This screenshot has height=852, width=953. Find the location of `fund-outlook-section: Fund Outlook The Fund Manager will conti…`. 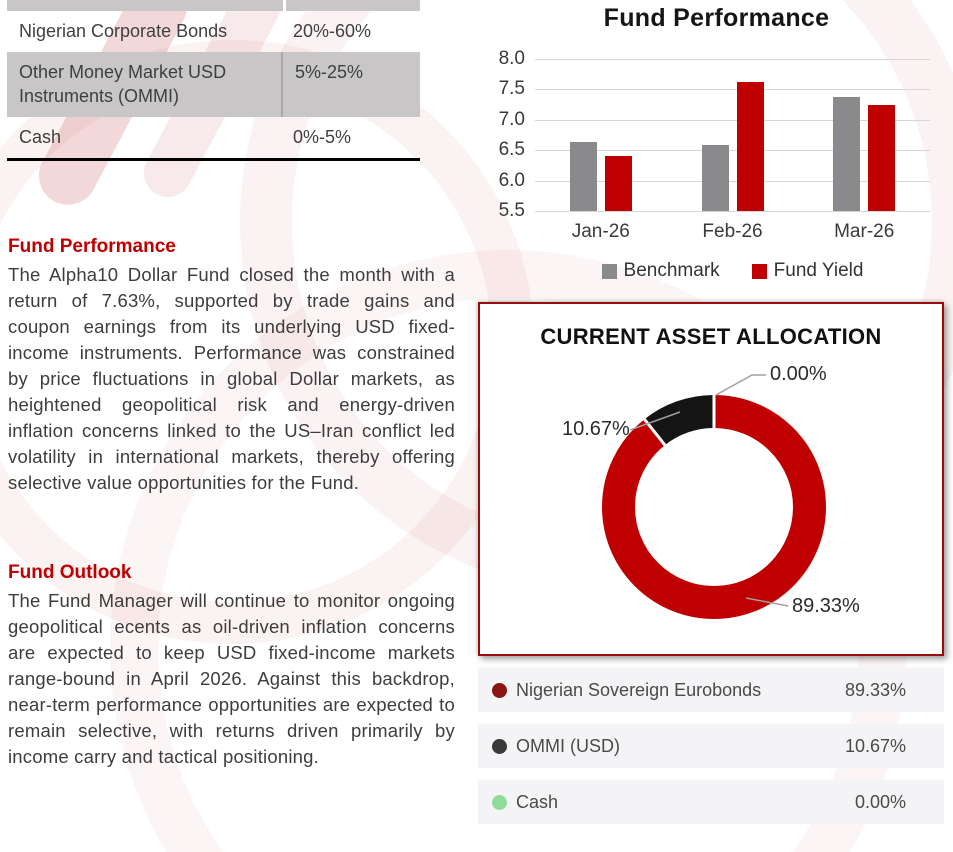

fund-outlook-section: Fund Outlook The Fund Manager will conti… is located at coordinates (231, 666).